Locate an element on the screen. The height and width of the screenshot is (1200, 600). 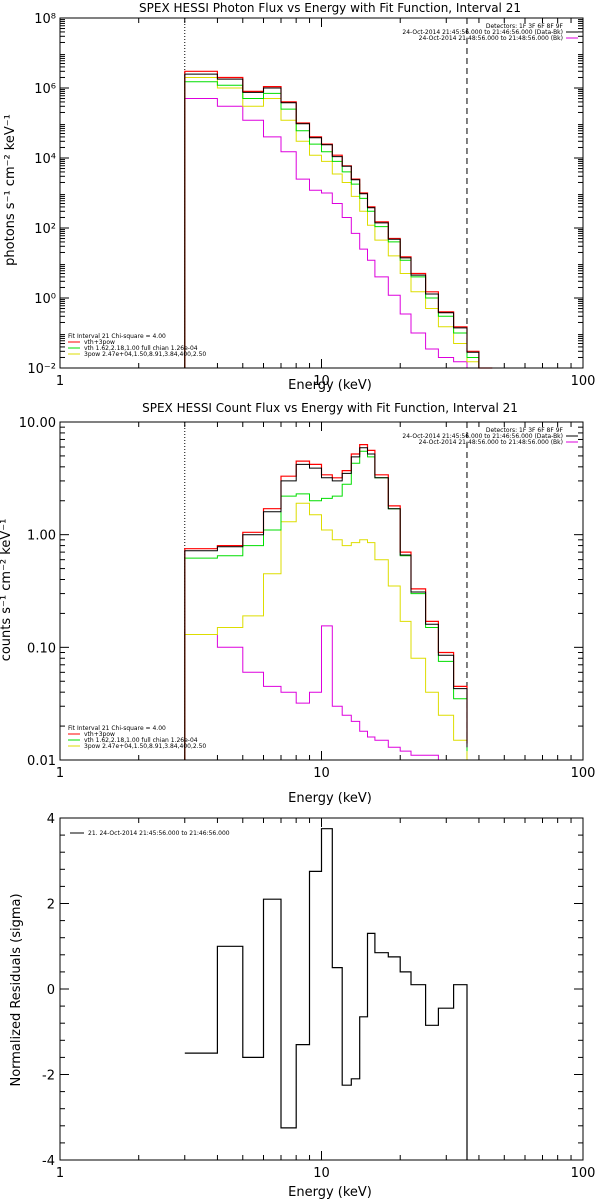
count-flux-series-total is located at coordinates (326, 603).